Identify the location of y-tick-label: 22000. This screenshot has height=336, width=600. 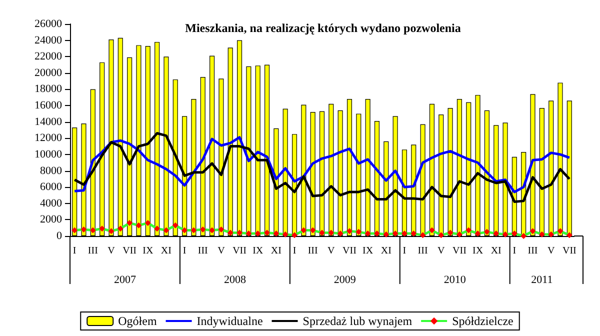
(48, 56).